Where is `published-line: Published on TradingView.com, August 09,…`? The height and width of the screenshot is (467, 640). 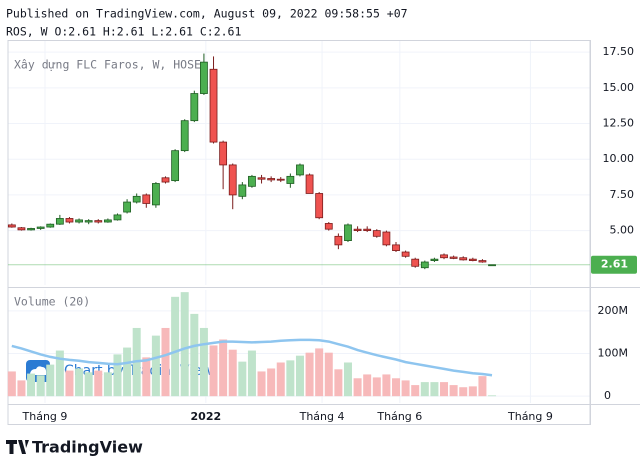 published-line: Published on TradingView.com, August 09,… is located at coordinates (207, 14).